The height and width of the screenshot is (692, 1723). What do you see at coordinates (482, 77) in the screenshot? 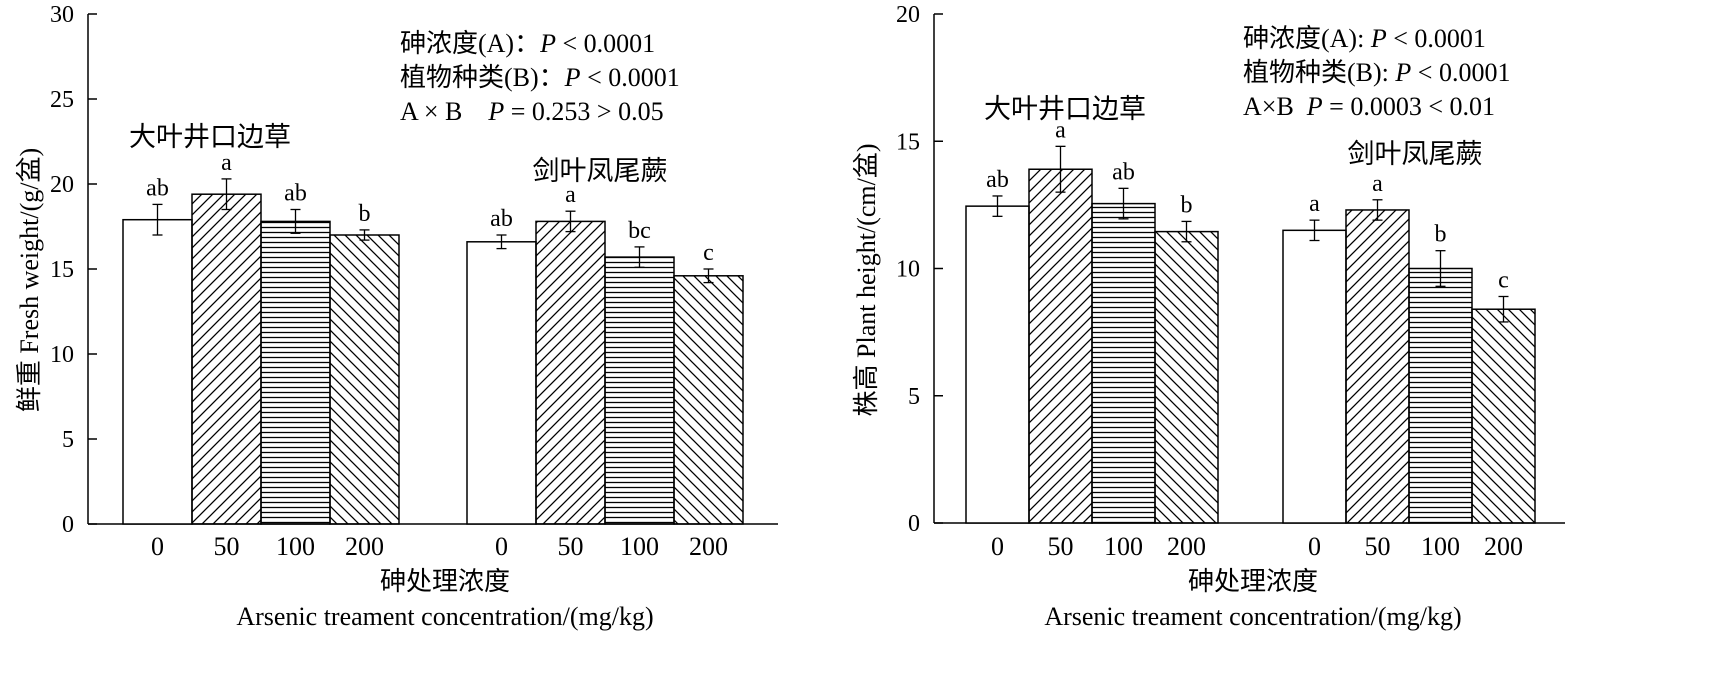
I see `stats-label: 植物种类(B)：` at bounding box center [482, 77].